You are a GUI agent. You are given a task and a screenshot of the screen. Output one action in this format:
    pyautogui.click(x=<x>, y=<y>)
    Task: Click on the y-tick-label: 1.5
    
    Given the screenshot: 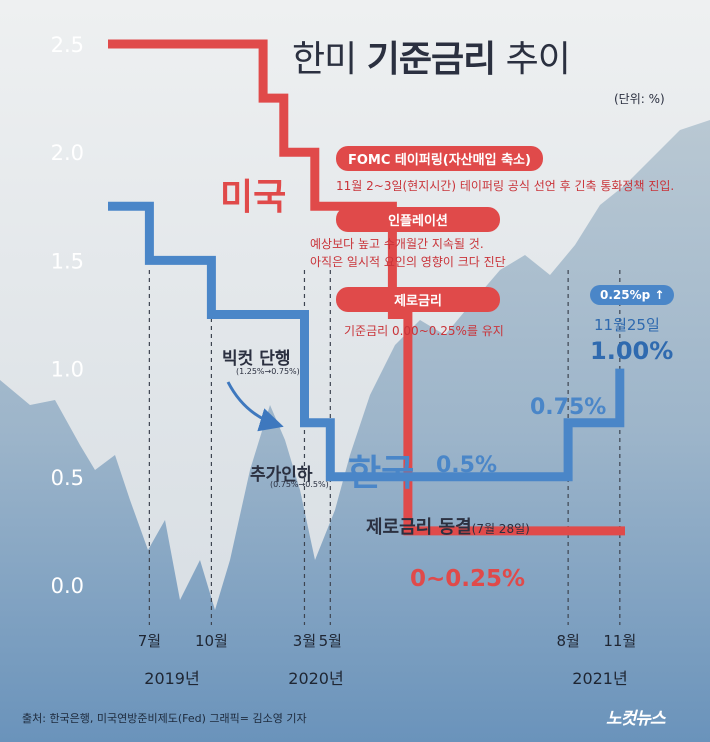 What is the action you would take?
    pyautogui.click(x=67, y=261)
    